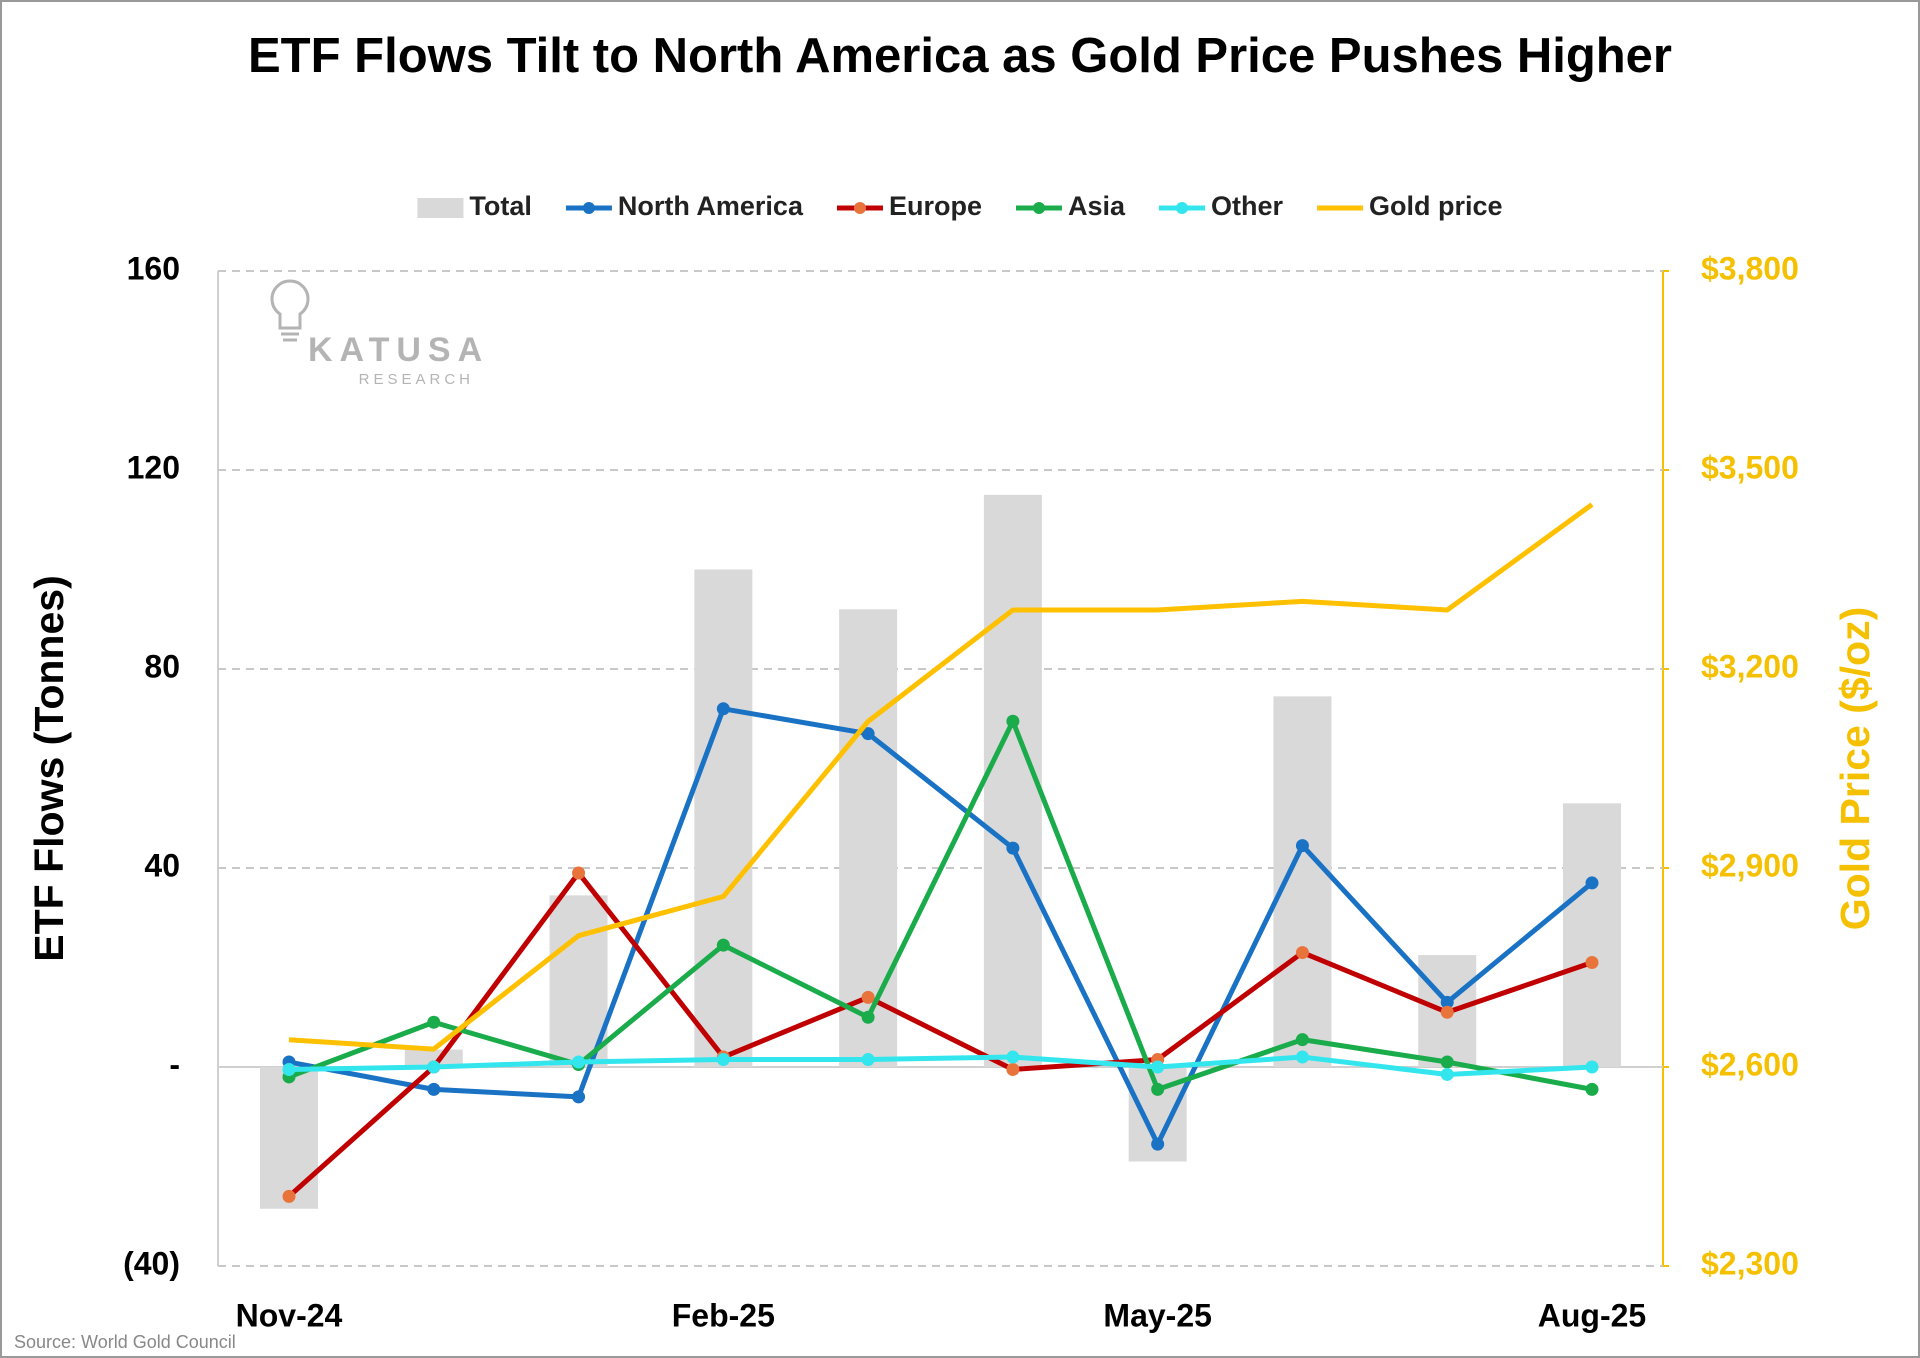  What do you see at coordinates (398, 350) in the screenshot?
I see `logo-name: KATUSA` at bounding box center [398, 350].